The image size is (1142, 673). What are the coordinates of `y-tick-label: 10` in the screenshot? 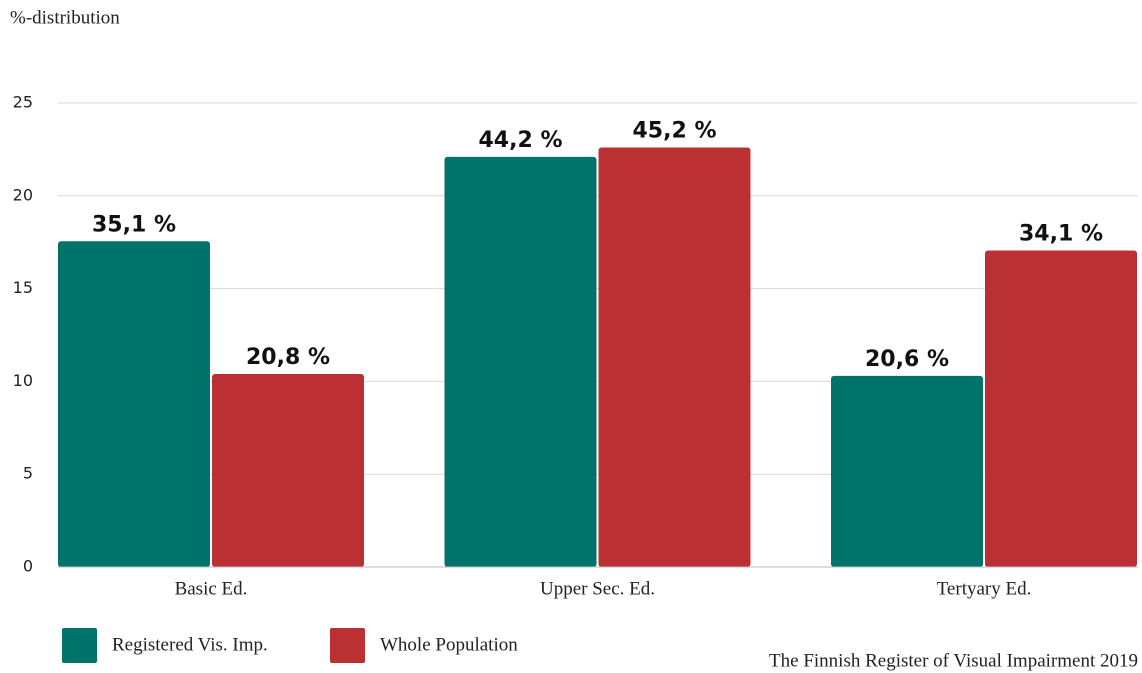 It's located at (23, 380).